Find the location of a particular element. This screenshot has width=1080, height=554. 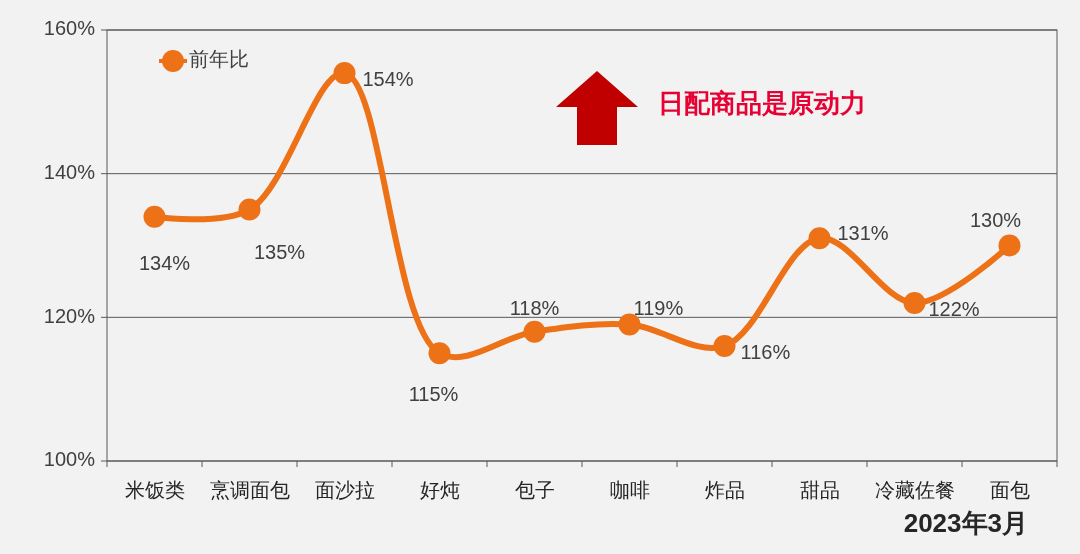

x-tick-label: 米饭类 is located at coordinates (154, 490).